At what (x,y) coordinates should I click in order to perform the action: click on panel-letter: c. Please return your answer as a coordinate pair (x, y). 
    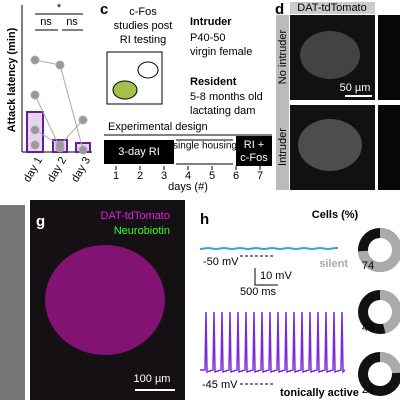
    Looking at the image, I should click on (104, 9).